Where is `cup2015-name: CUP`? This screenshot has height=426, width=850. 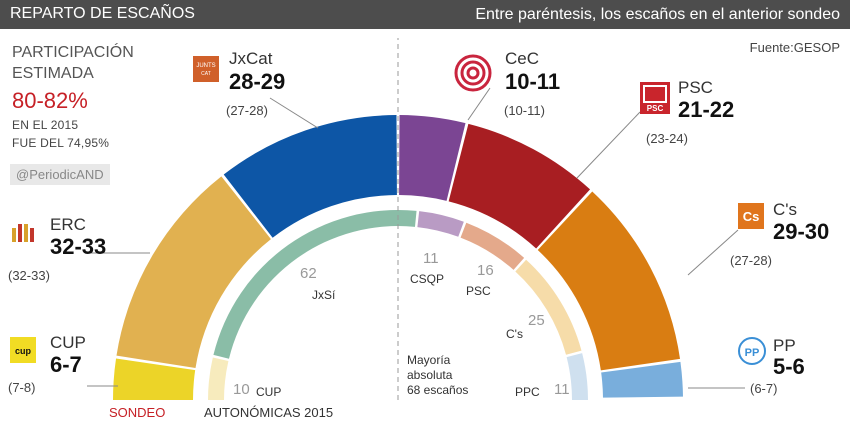
cup2015-name: CUP is located at coordinates (269, 392).